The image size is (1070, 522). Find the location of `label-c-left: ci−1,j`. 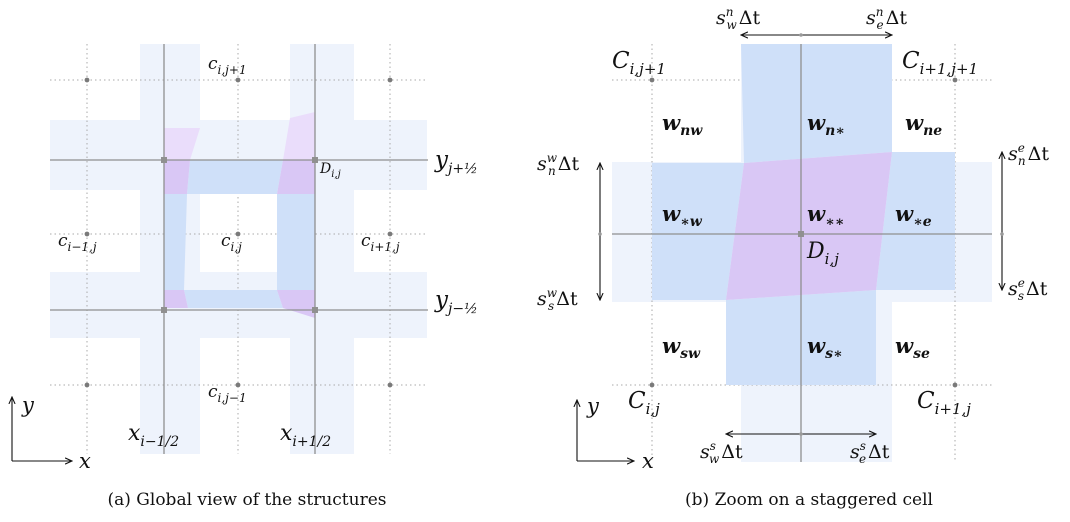

label-c-left: ci−1,j is located at coordinates (77, 242).